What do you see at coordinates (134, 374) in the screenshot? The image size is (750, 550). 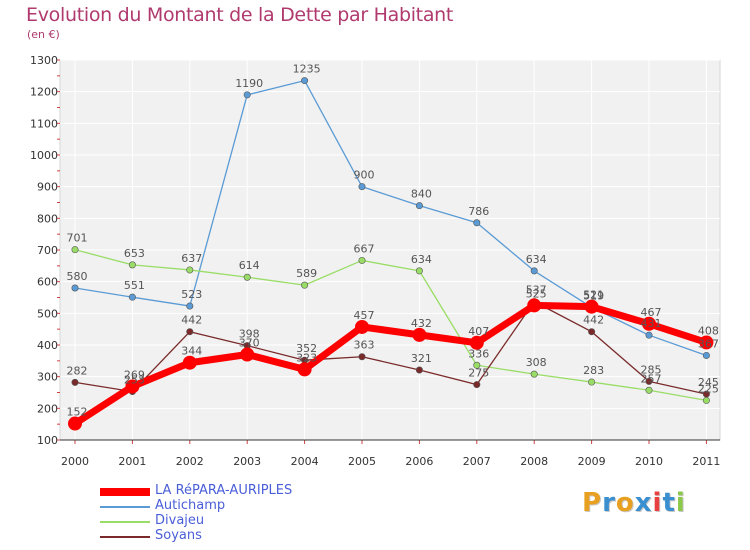 I see `data-label-1: 269` at bounding box center [134, 374].